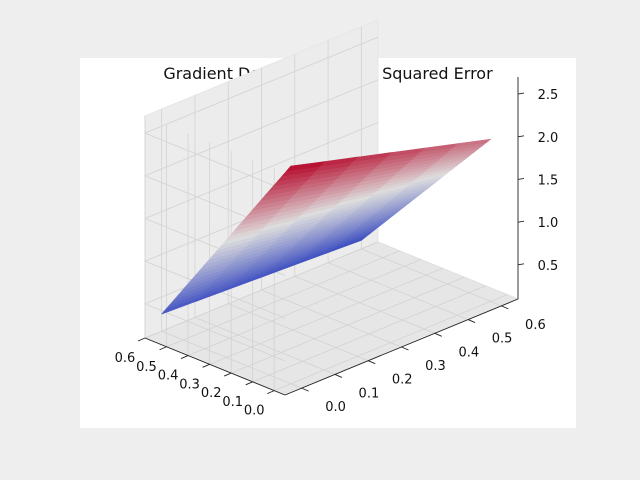 The image size is (640, 480). What do you see at coordinates (535, 325) in the screenshot?
I see `y-tick-label: 0.6` at bounding box center [535, 325].